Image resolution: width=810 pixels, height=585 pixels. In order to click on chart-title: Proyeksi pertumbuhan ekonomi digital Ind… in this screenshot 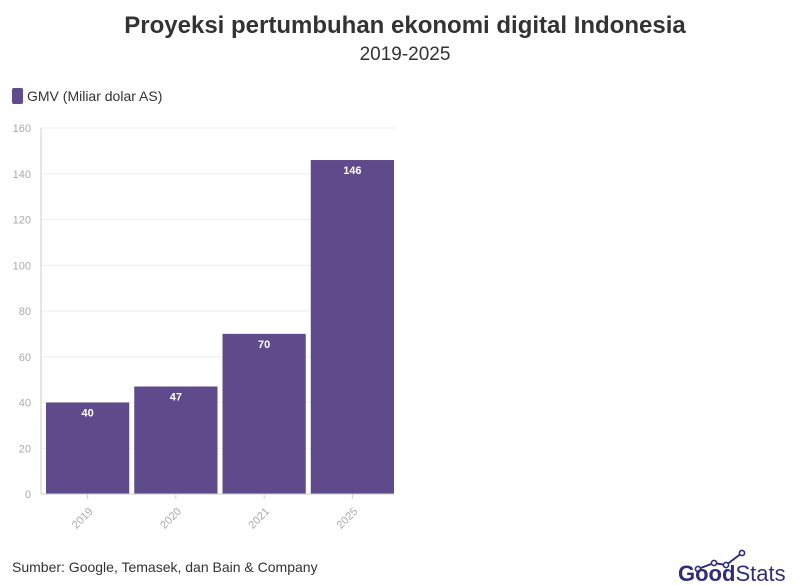, I will do `click(405, 25)`.